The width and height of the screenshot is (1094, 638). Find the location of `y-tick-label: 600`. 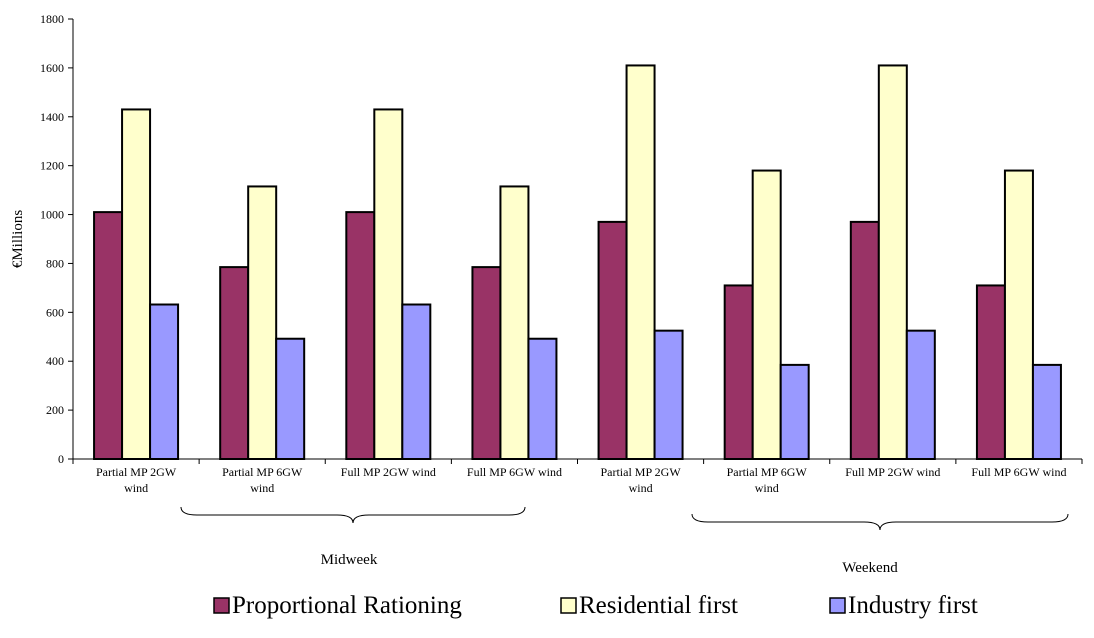

y-tick-label: 600 is located at coordinates (55, 312).